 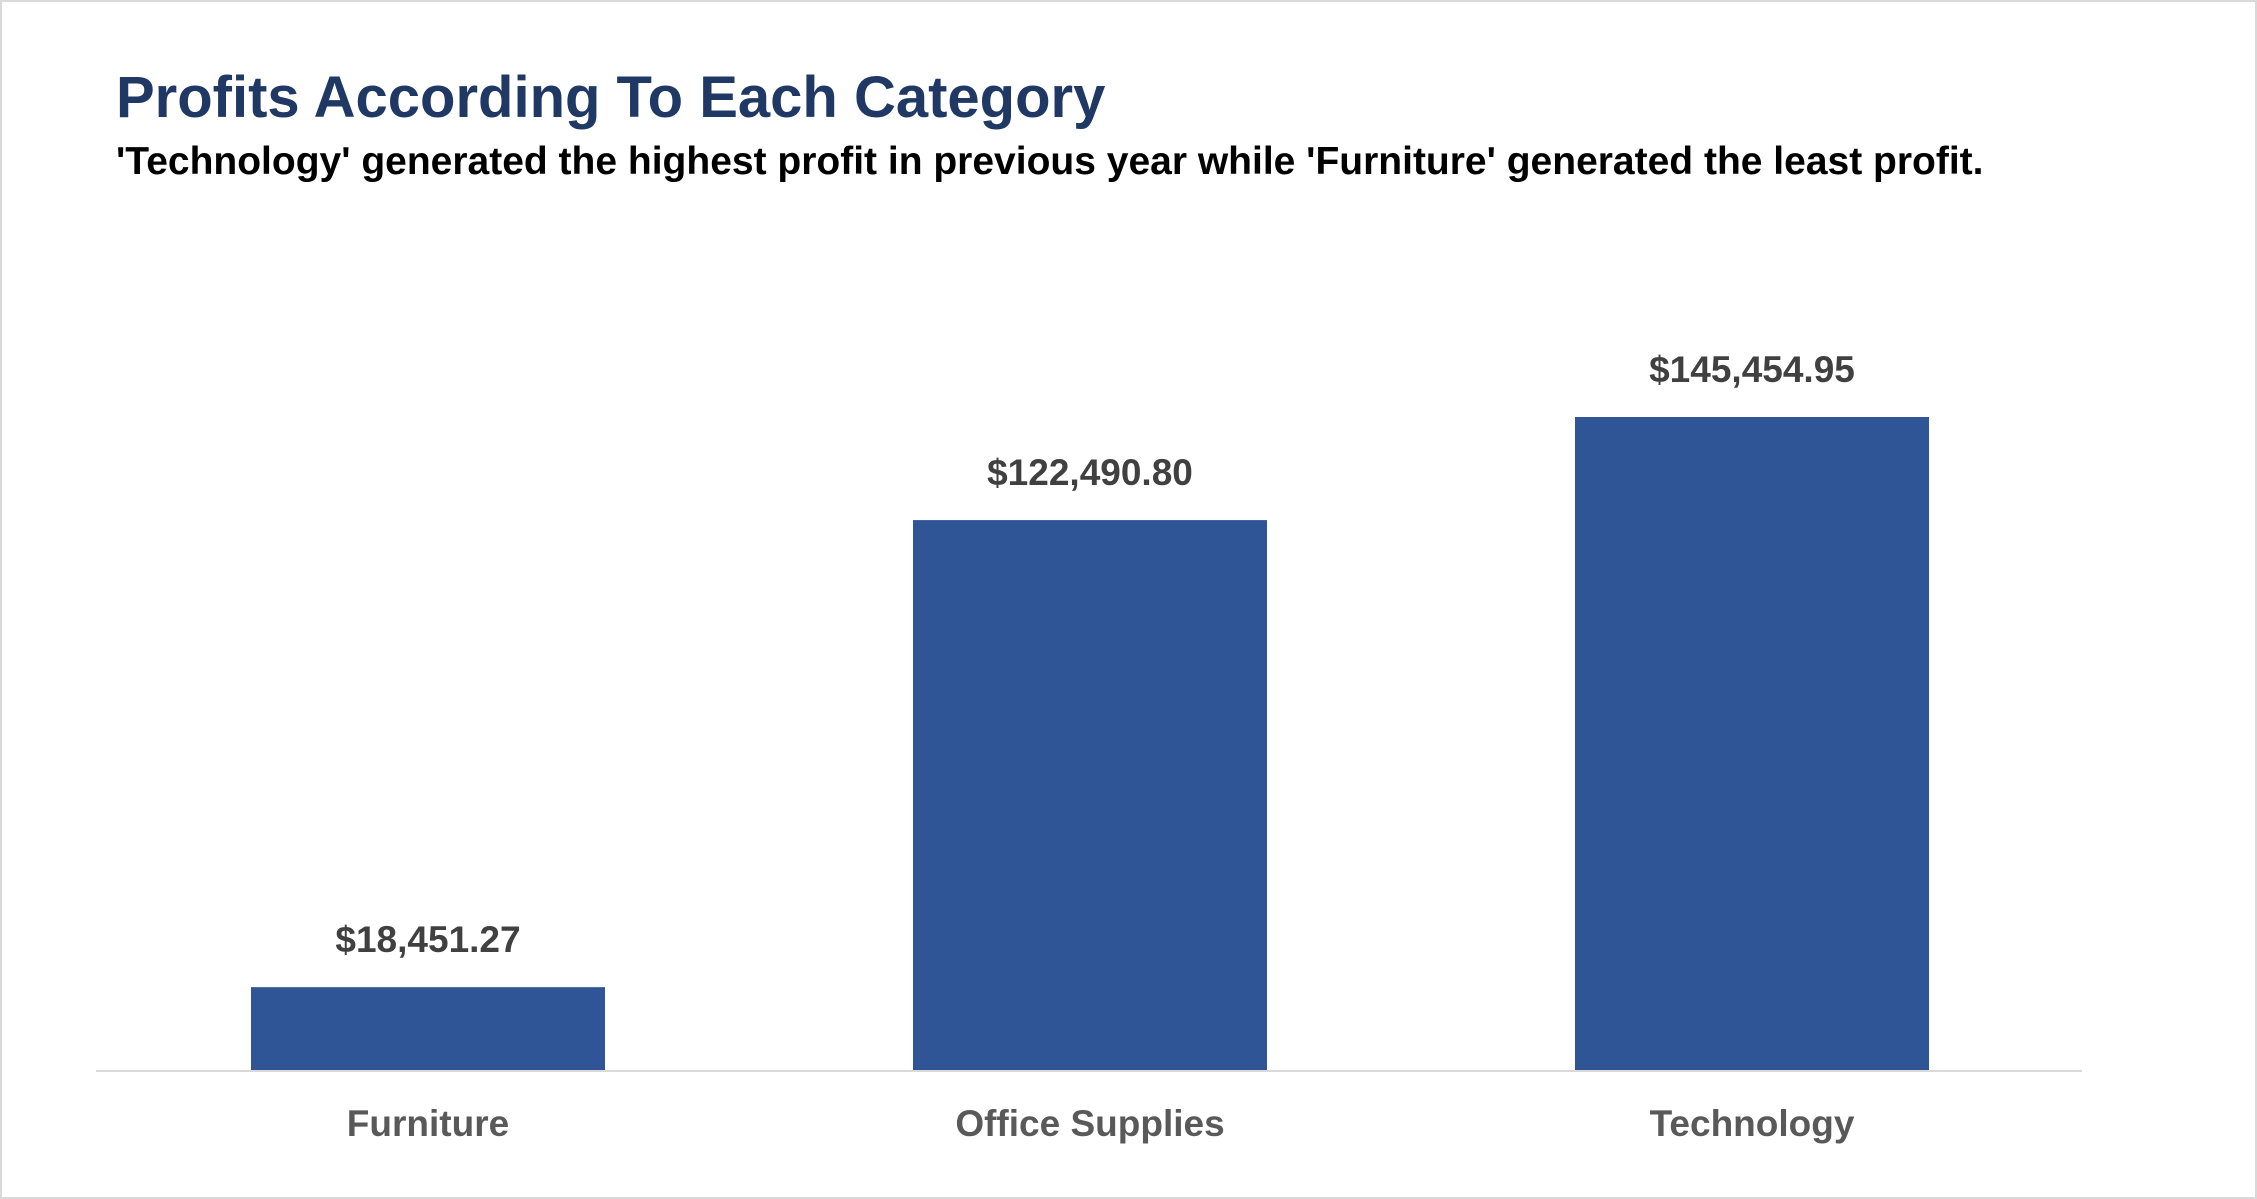 I want to click on x-tick-label: Furniture, so click(x=428, y=1123).